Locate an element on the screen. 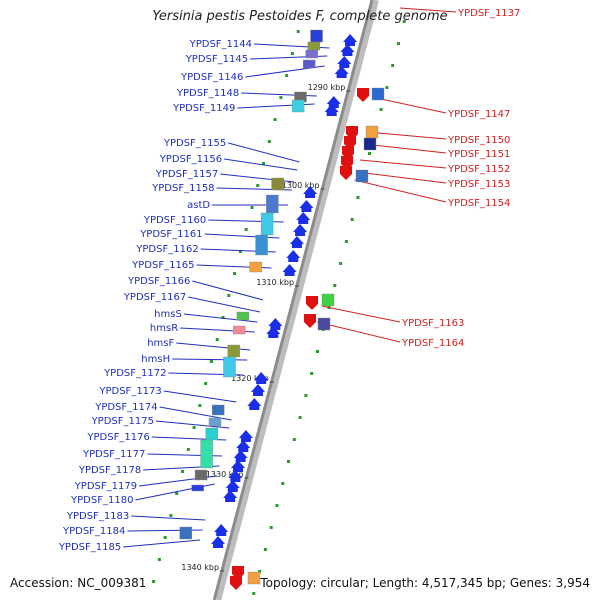 The image size is (600, 600). gene-label-left: YPDSF_1180 is located at coordinates (101, 500).